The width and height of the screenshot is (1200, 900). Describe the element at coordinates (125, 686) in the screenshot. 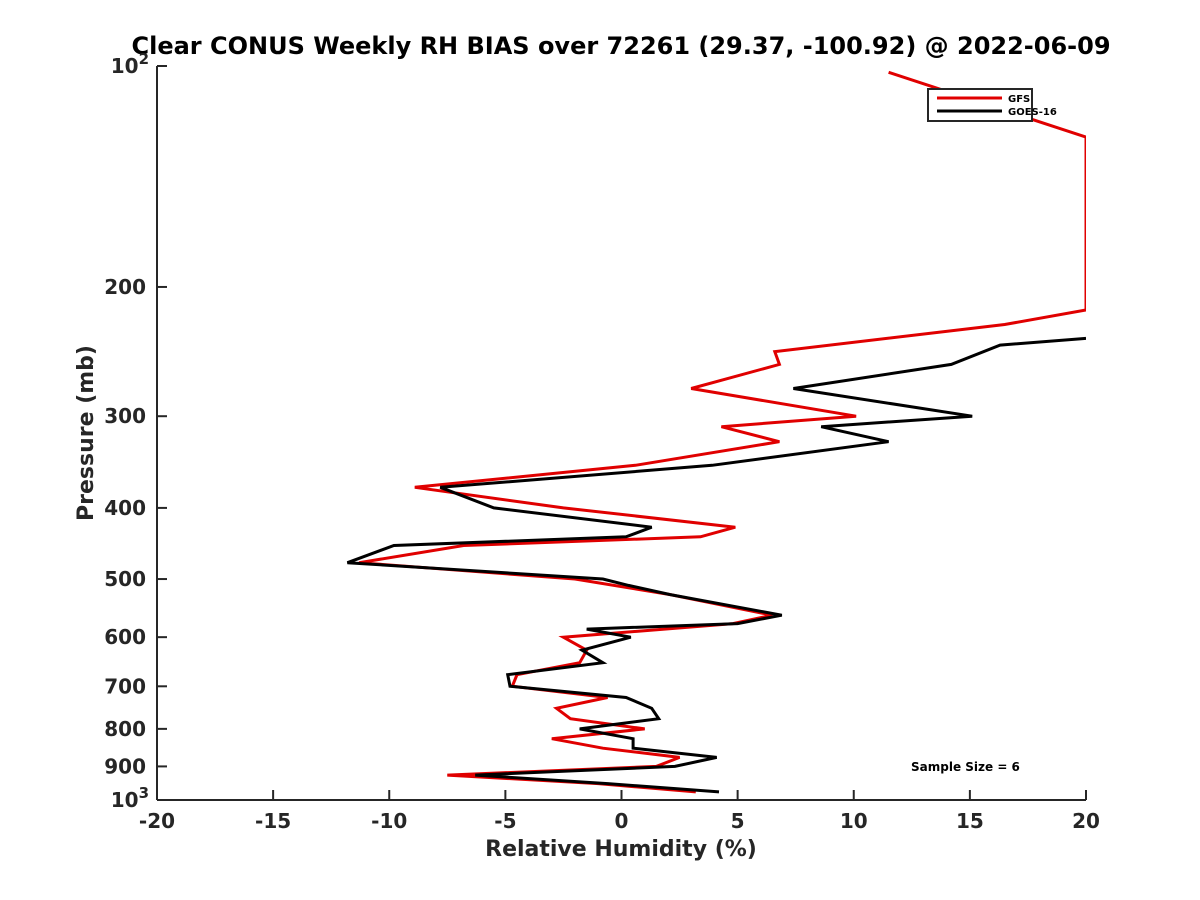

I see `y-tick-label: 700` at that location.